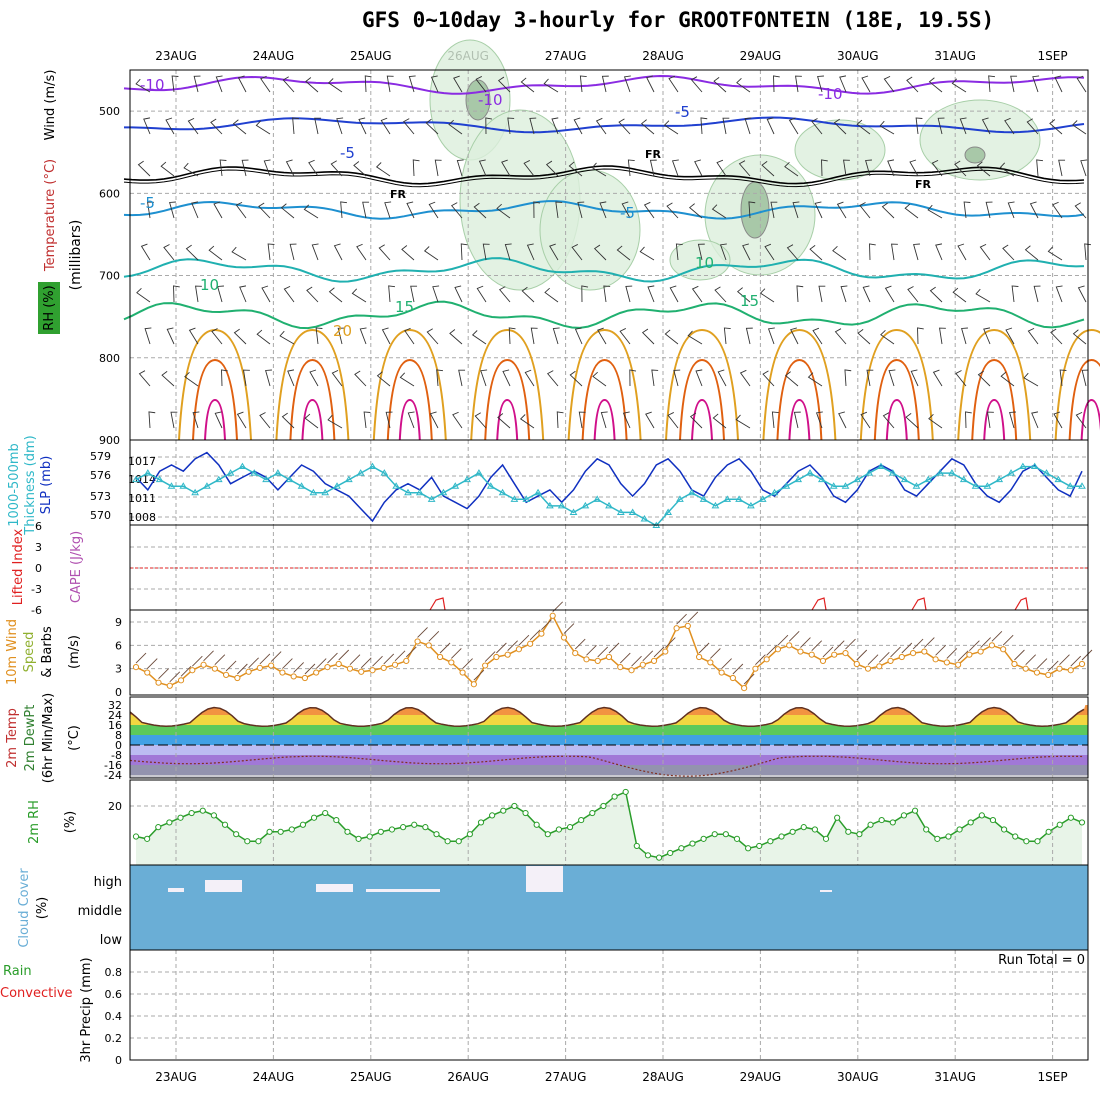  What do you see at coordinates (12, 652) in the screenshot?
I see `wind10m-axis-title-a: 10m Wind` at bounding box center [12, 652].